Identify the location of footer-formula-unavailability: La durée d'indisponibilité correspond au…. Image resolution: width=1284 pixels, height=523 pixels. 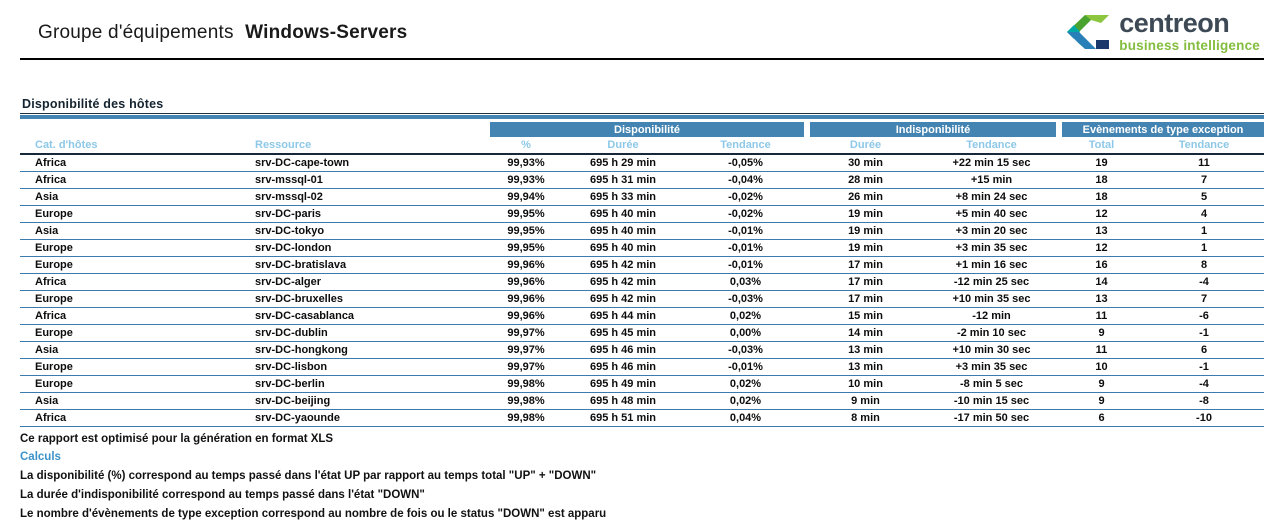
(642, 495).